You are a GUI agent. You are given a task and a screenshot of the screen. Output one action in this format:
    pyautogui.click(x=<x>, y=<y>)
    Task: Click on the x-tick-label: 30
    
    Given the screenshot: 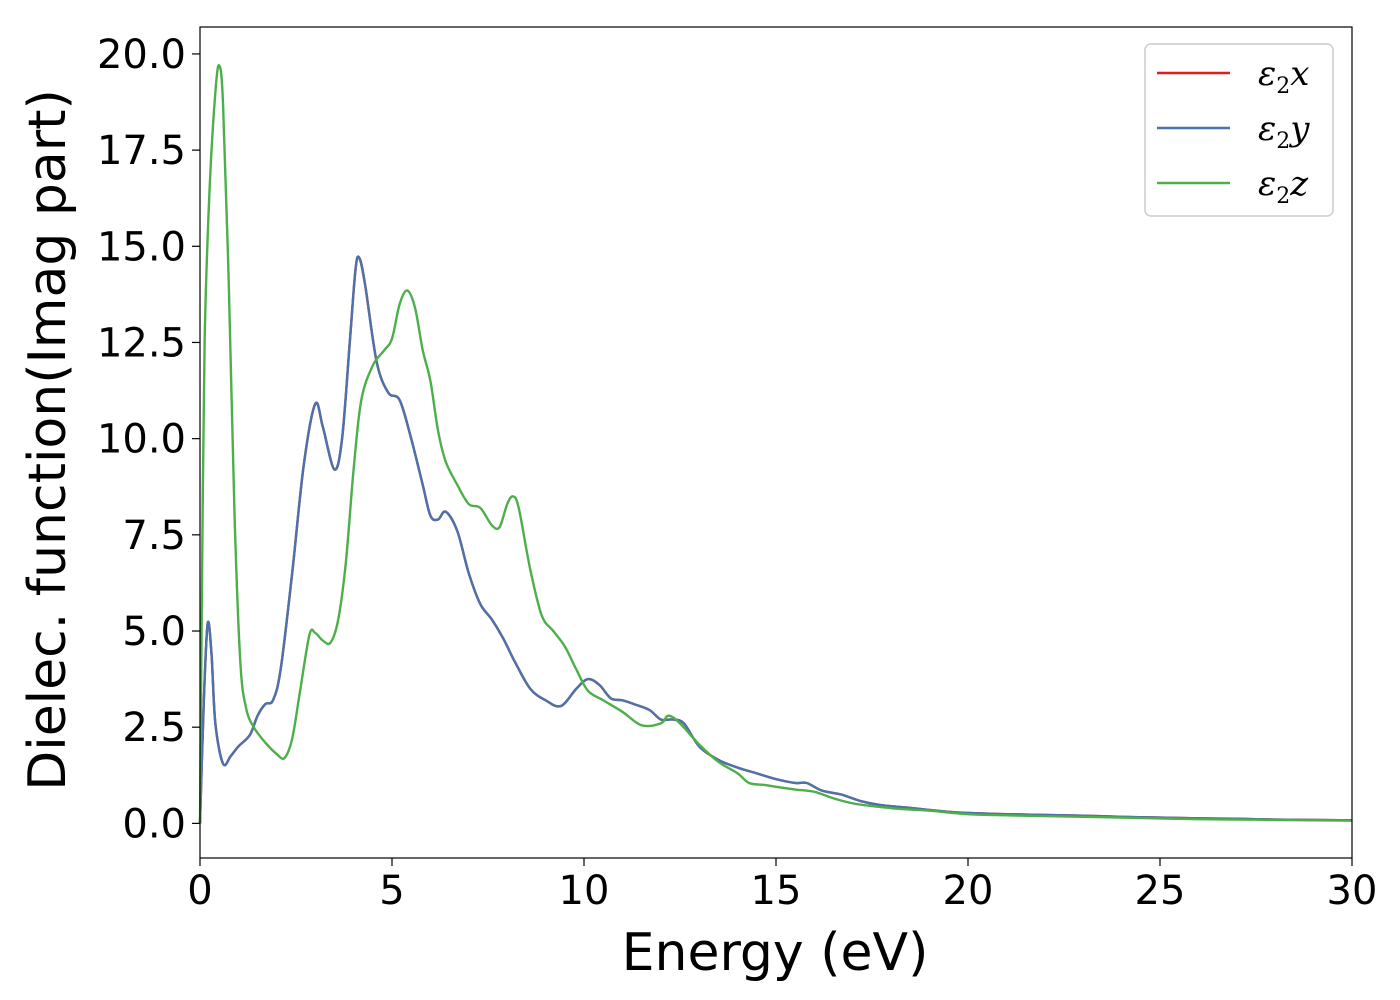 What is the action you would take?
    pyautogui.click(x=1352, y=891)
    